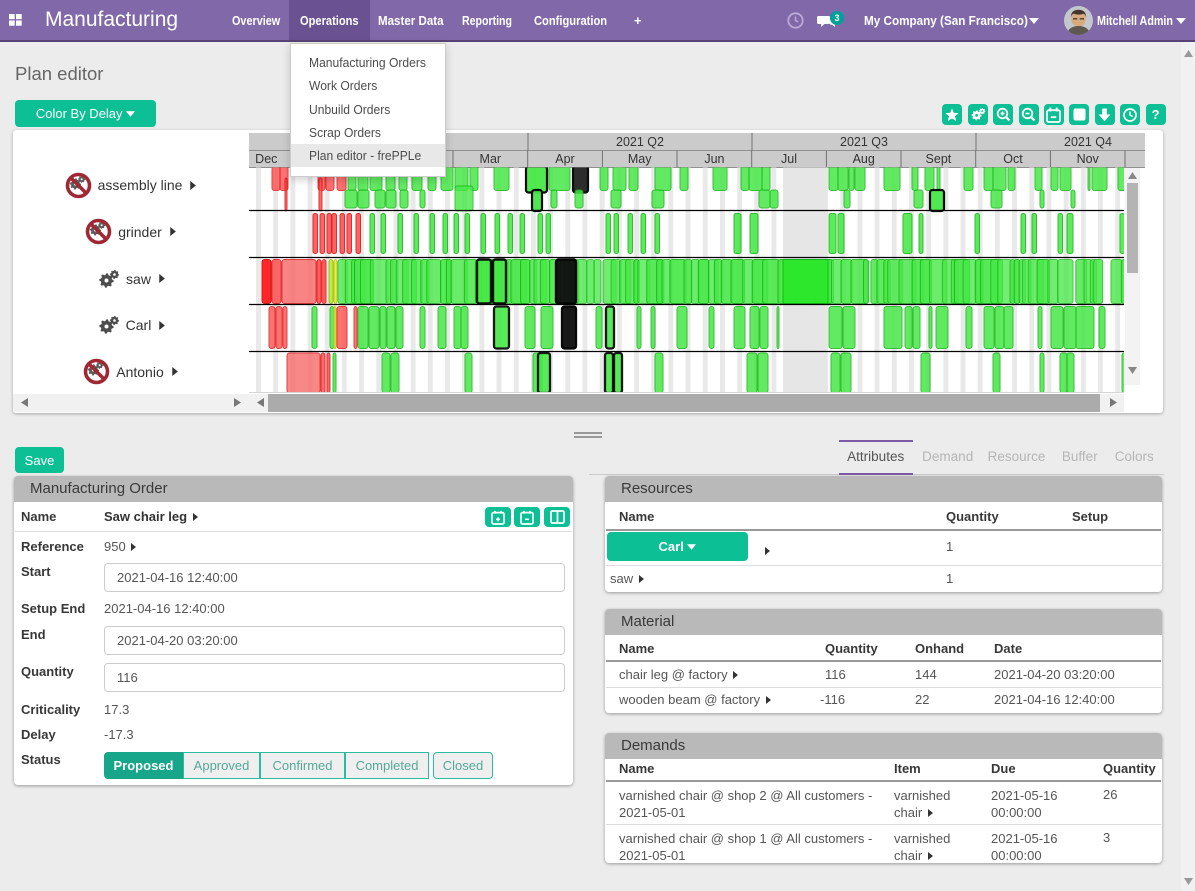 This screenshot has width=1195, height=891. What do you see at coordinates (266, 159) in the screenshot?
I see `svg-text: Dec` at bounding box center [266, 159].